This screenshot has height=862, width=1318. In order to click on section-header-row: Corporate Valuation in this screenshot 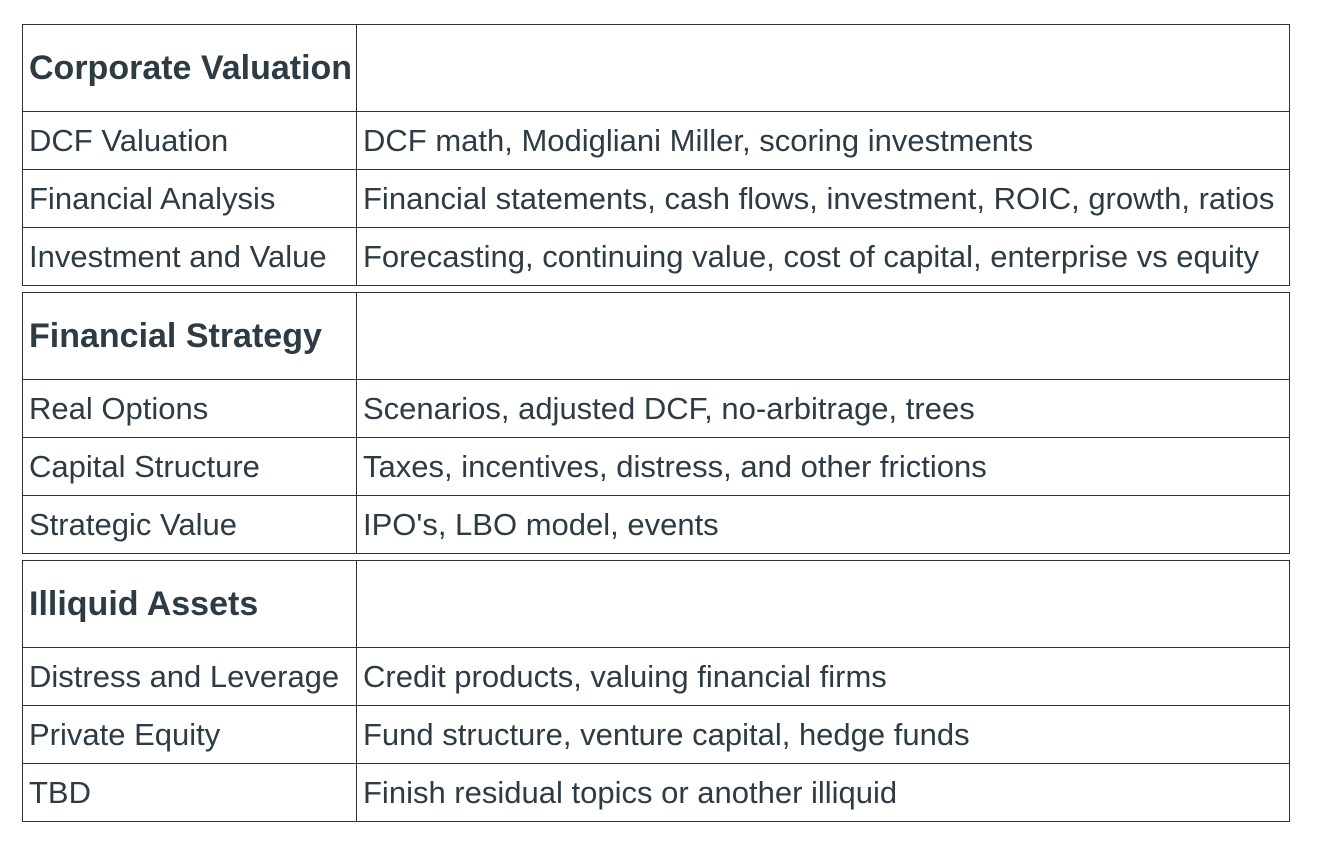, I will do `click(656, 68)`.